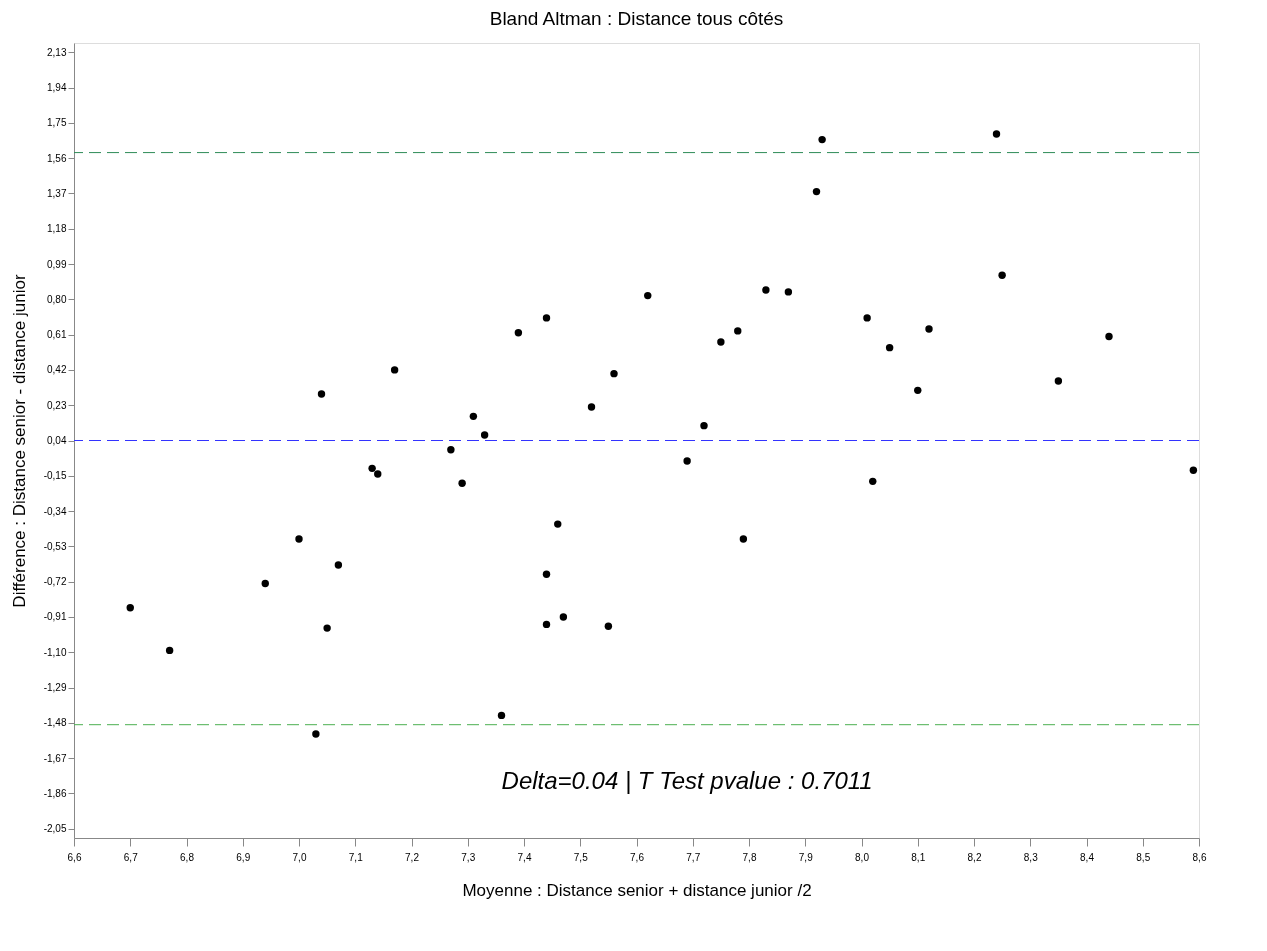  Describe the element at coordinates (57, 88) in the screenshot. I see `y-tick-label: 1,94` at that location.